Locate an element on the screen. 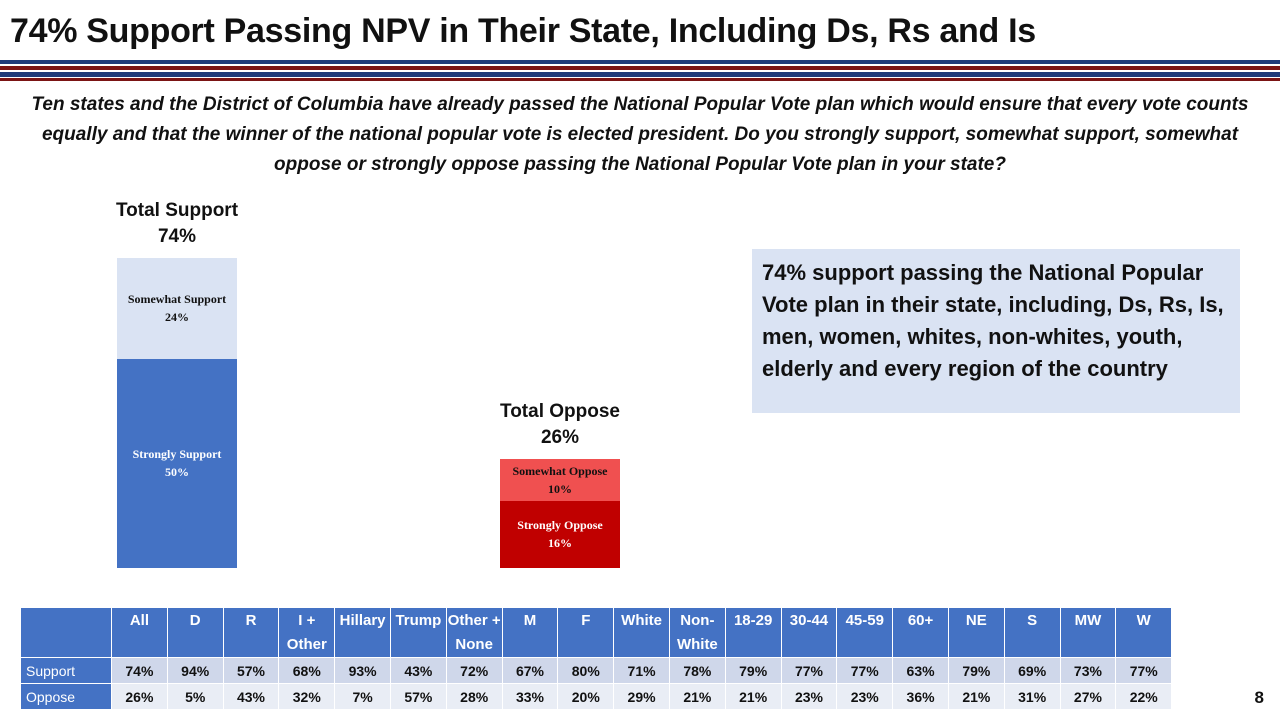 The image size is (1280, 720). column-header: Trump is located at coordinates (418, 632).